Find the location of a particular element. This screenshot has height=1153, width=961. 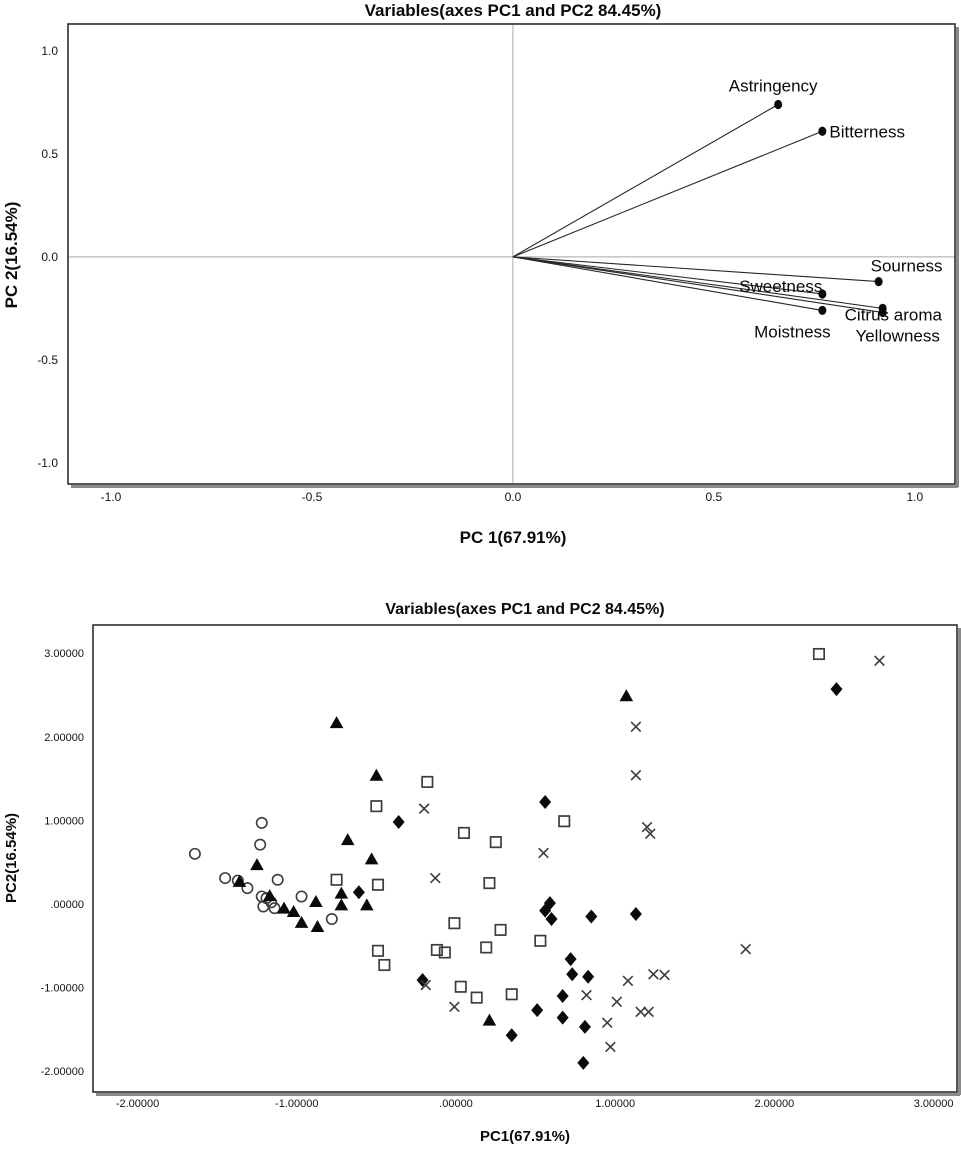

y-tick-label: 1.00000 is located at coordinates (64, 821).